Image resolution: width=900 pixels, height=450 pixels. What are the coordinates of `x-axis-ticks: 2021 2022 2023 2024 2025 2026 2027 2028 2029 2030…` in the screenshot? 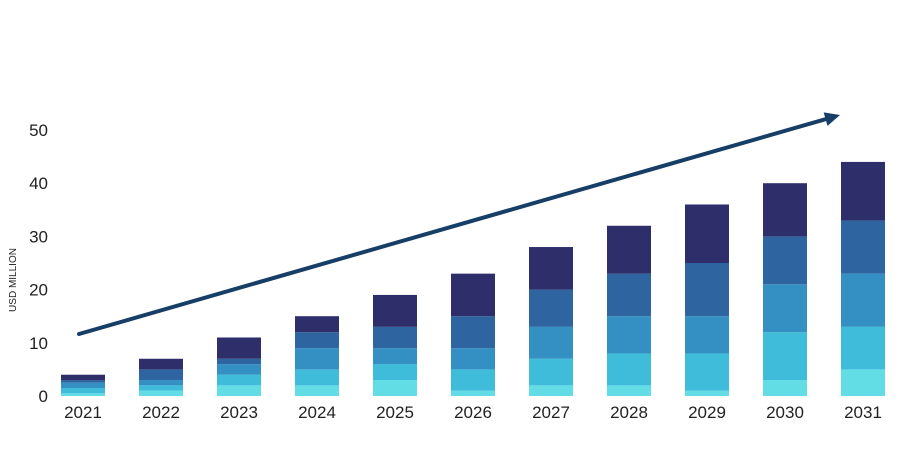 It's located at (473, 412).